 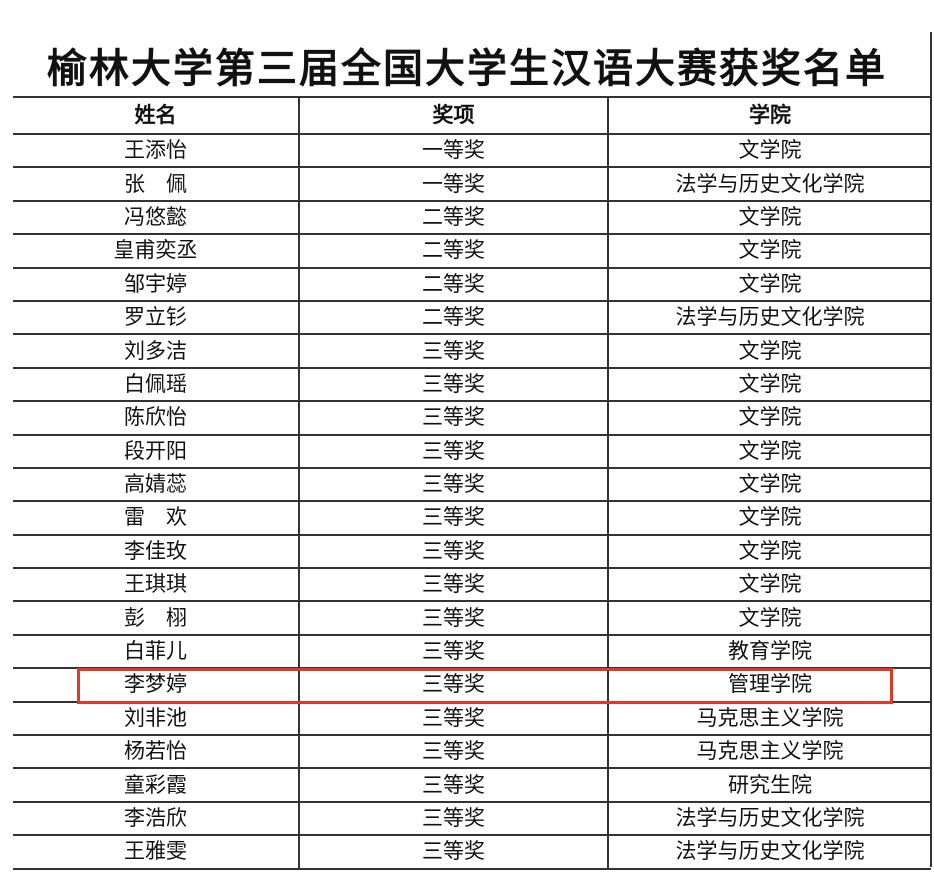 I want to click on table-row: 童彩霞 三等奖 研究生院, so click(x=472, y=785).